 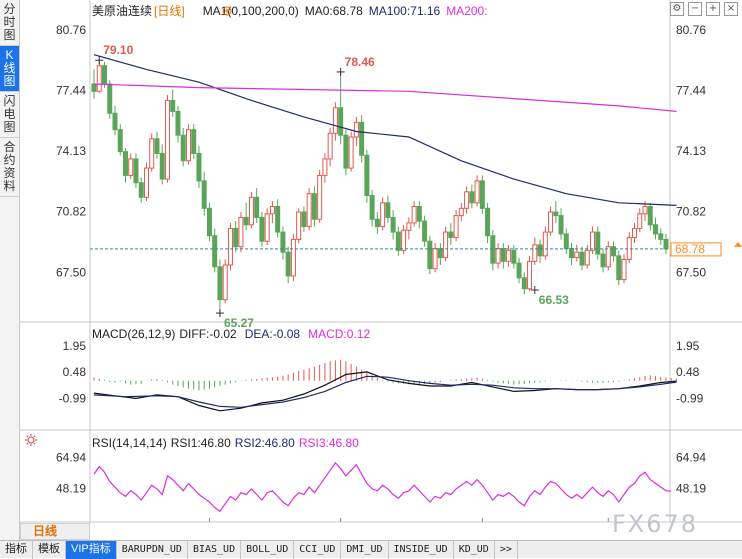 I want to click on indicator-tab-1: 模板, so click(x=49, y=549).